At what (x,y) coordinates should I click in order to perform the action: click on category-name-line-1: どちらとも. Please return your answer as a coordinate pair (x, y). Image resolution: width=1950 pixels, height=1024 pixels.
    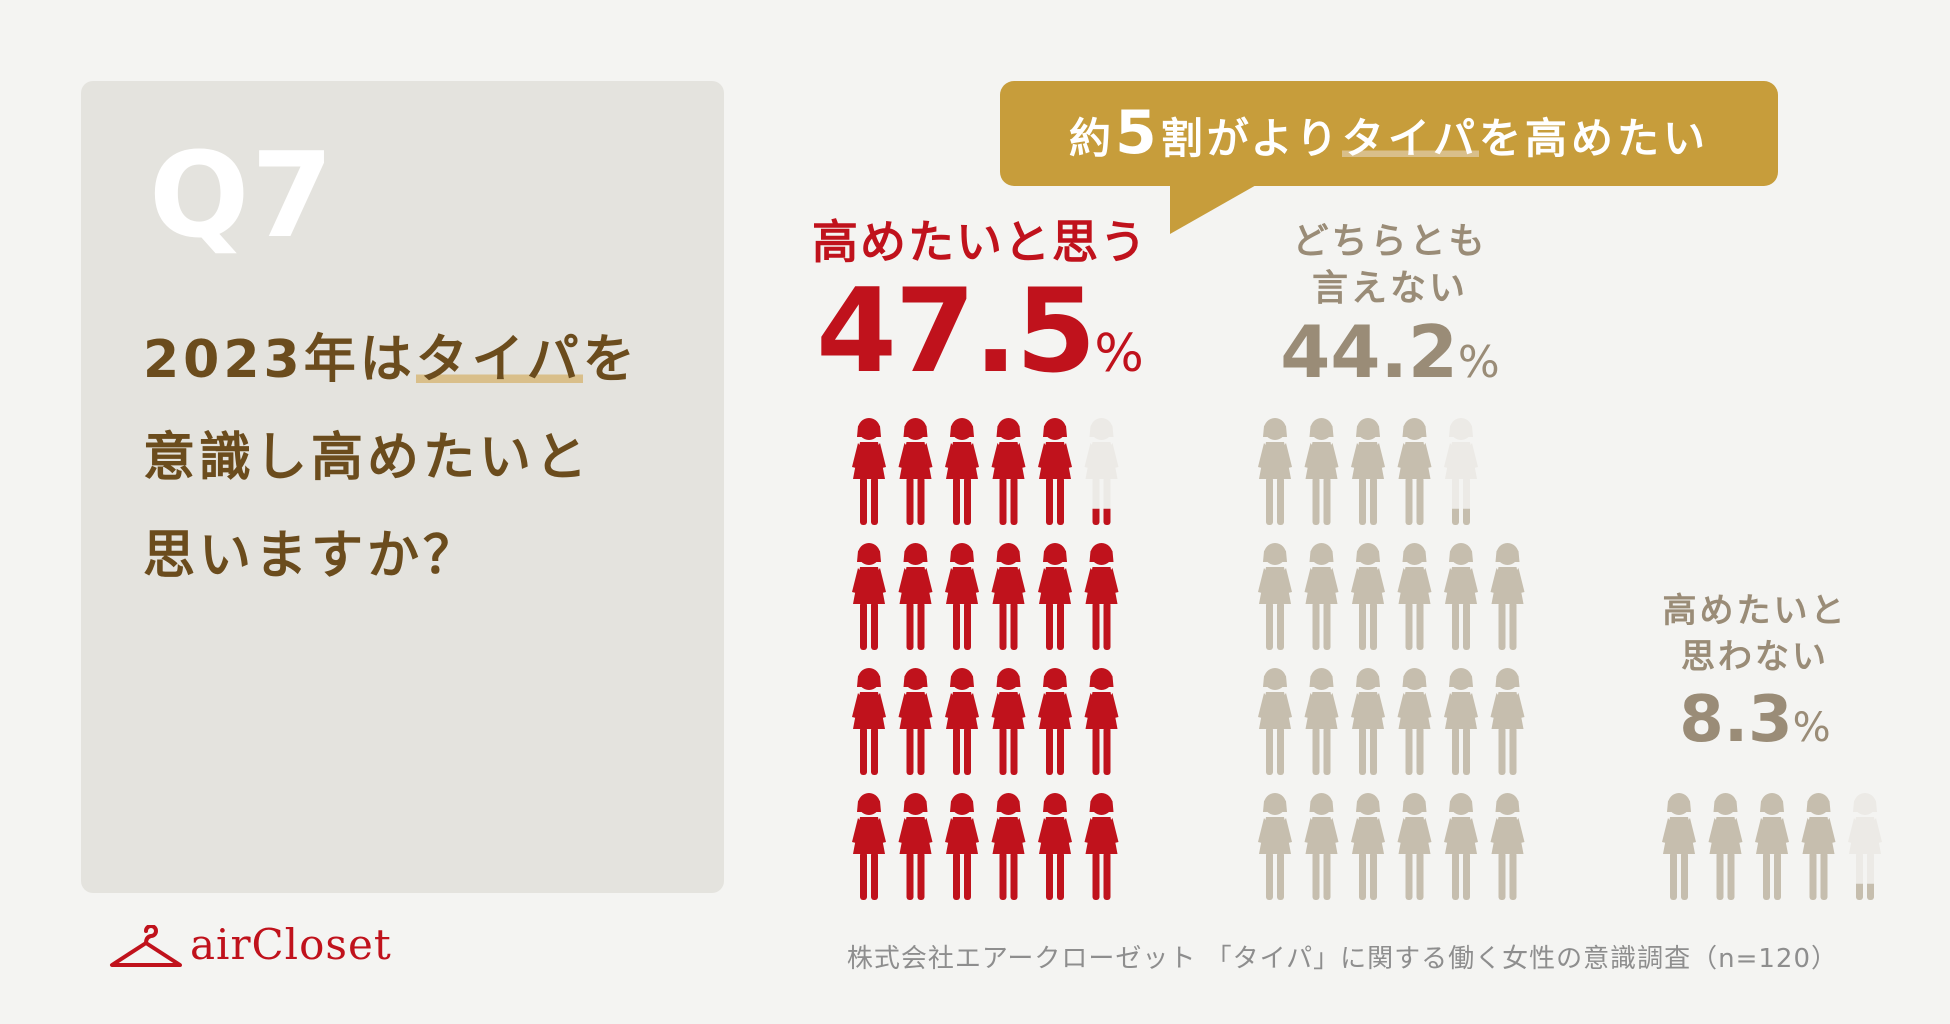
    Looking at the image, I should click on (1390, 241).